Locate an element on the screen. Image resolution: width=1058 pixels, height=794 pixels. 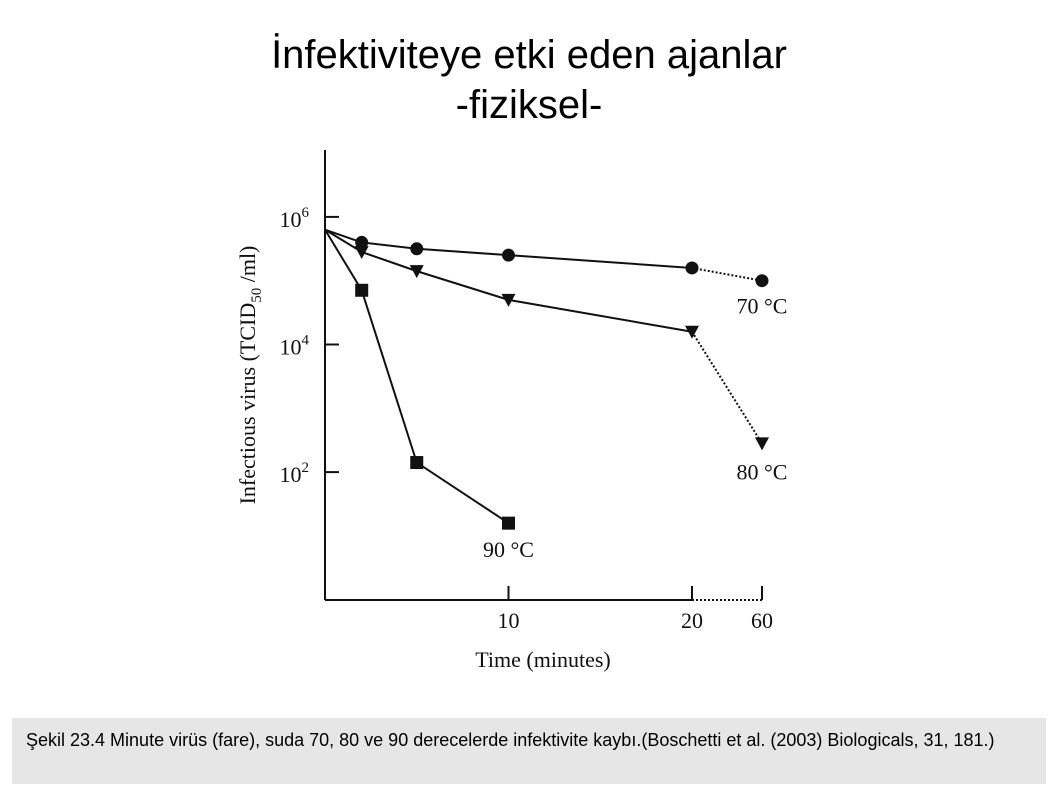
x-tick-label: 60 is located at coordinates (762, 620).